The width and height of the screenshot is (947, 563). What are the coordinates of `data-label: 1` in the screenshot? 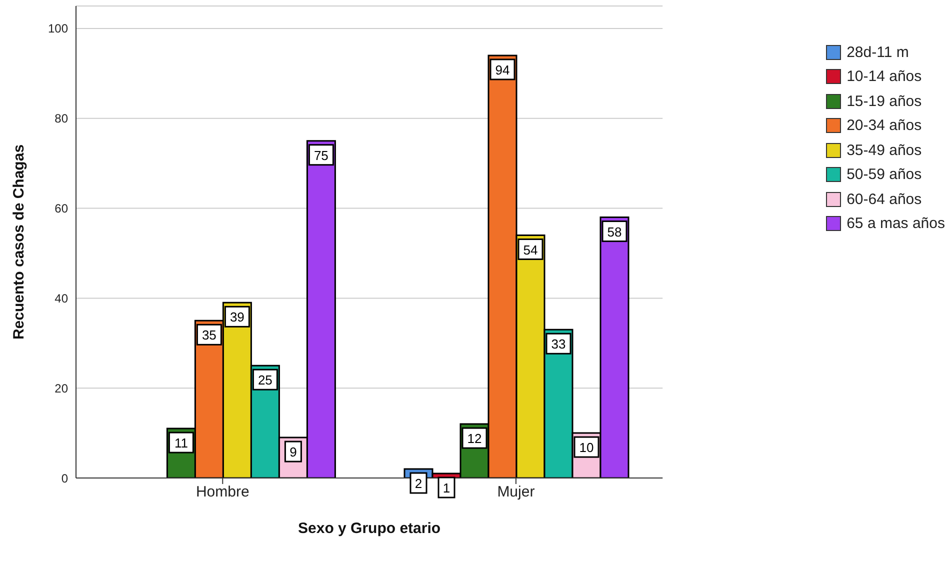 It's located at (446, 488).